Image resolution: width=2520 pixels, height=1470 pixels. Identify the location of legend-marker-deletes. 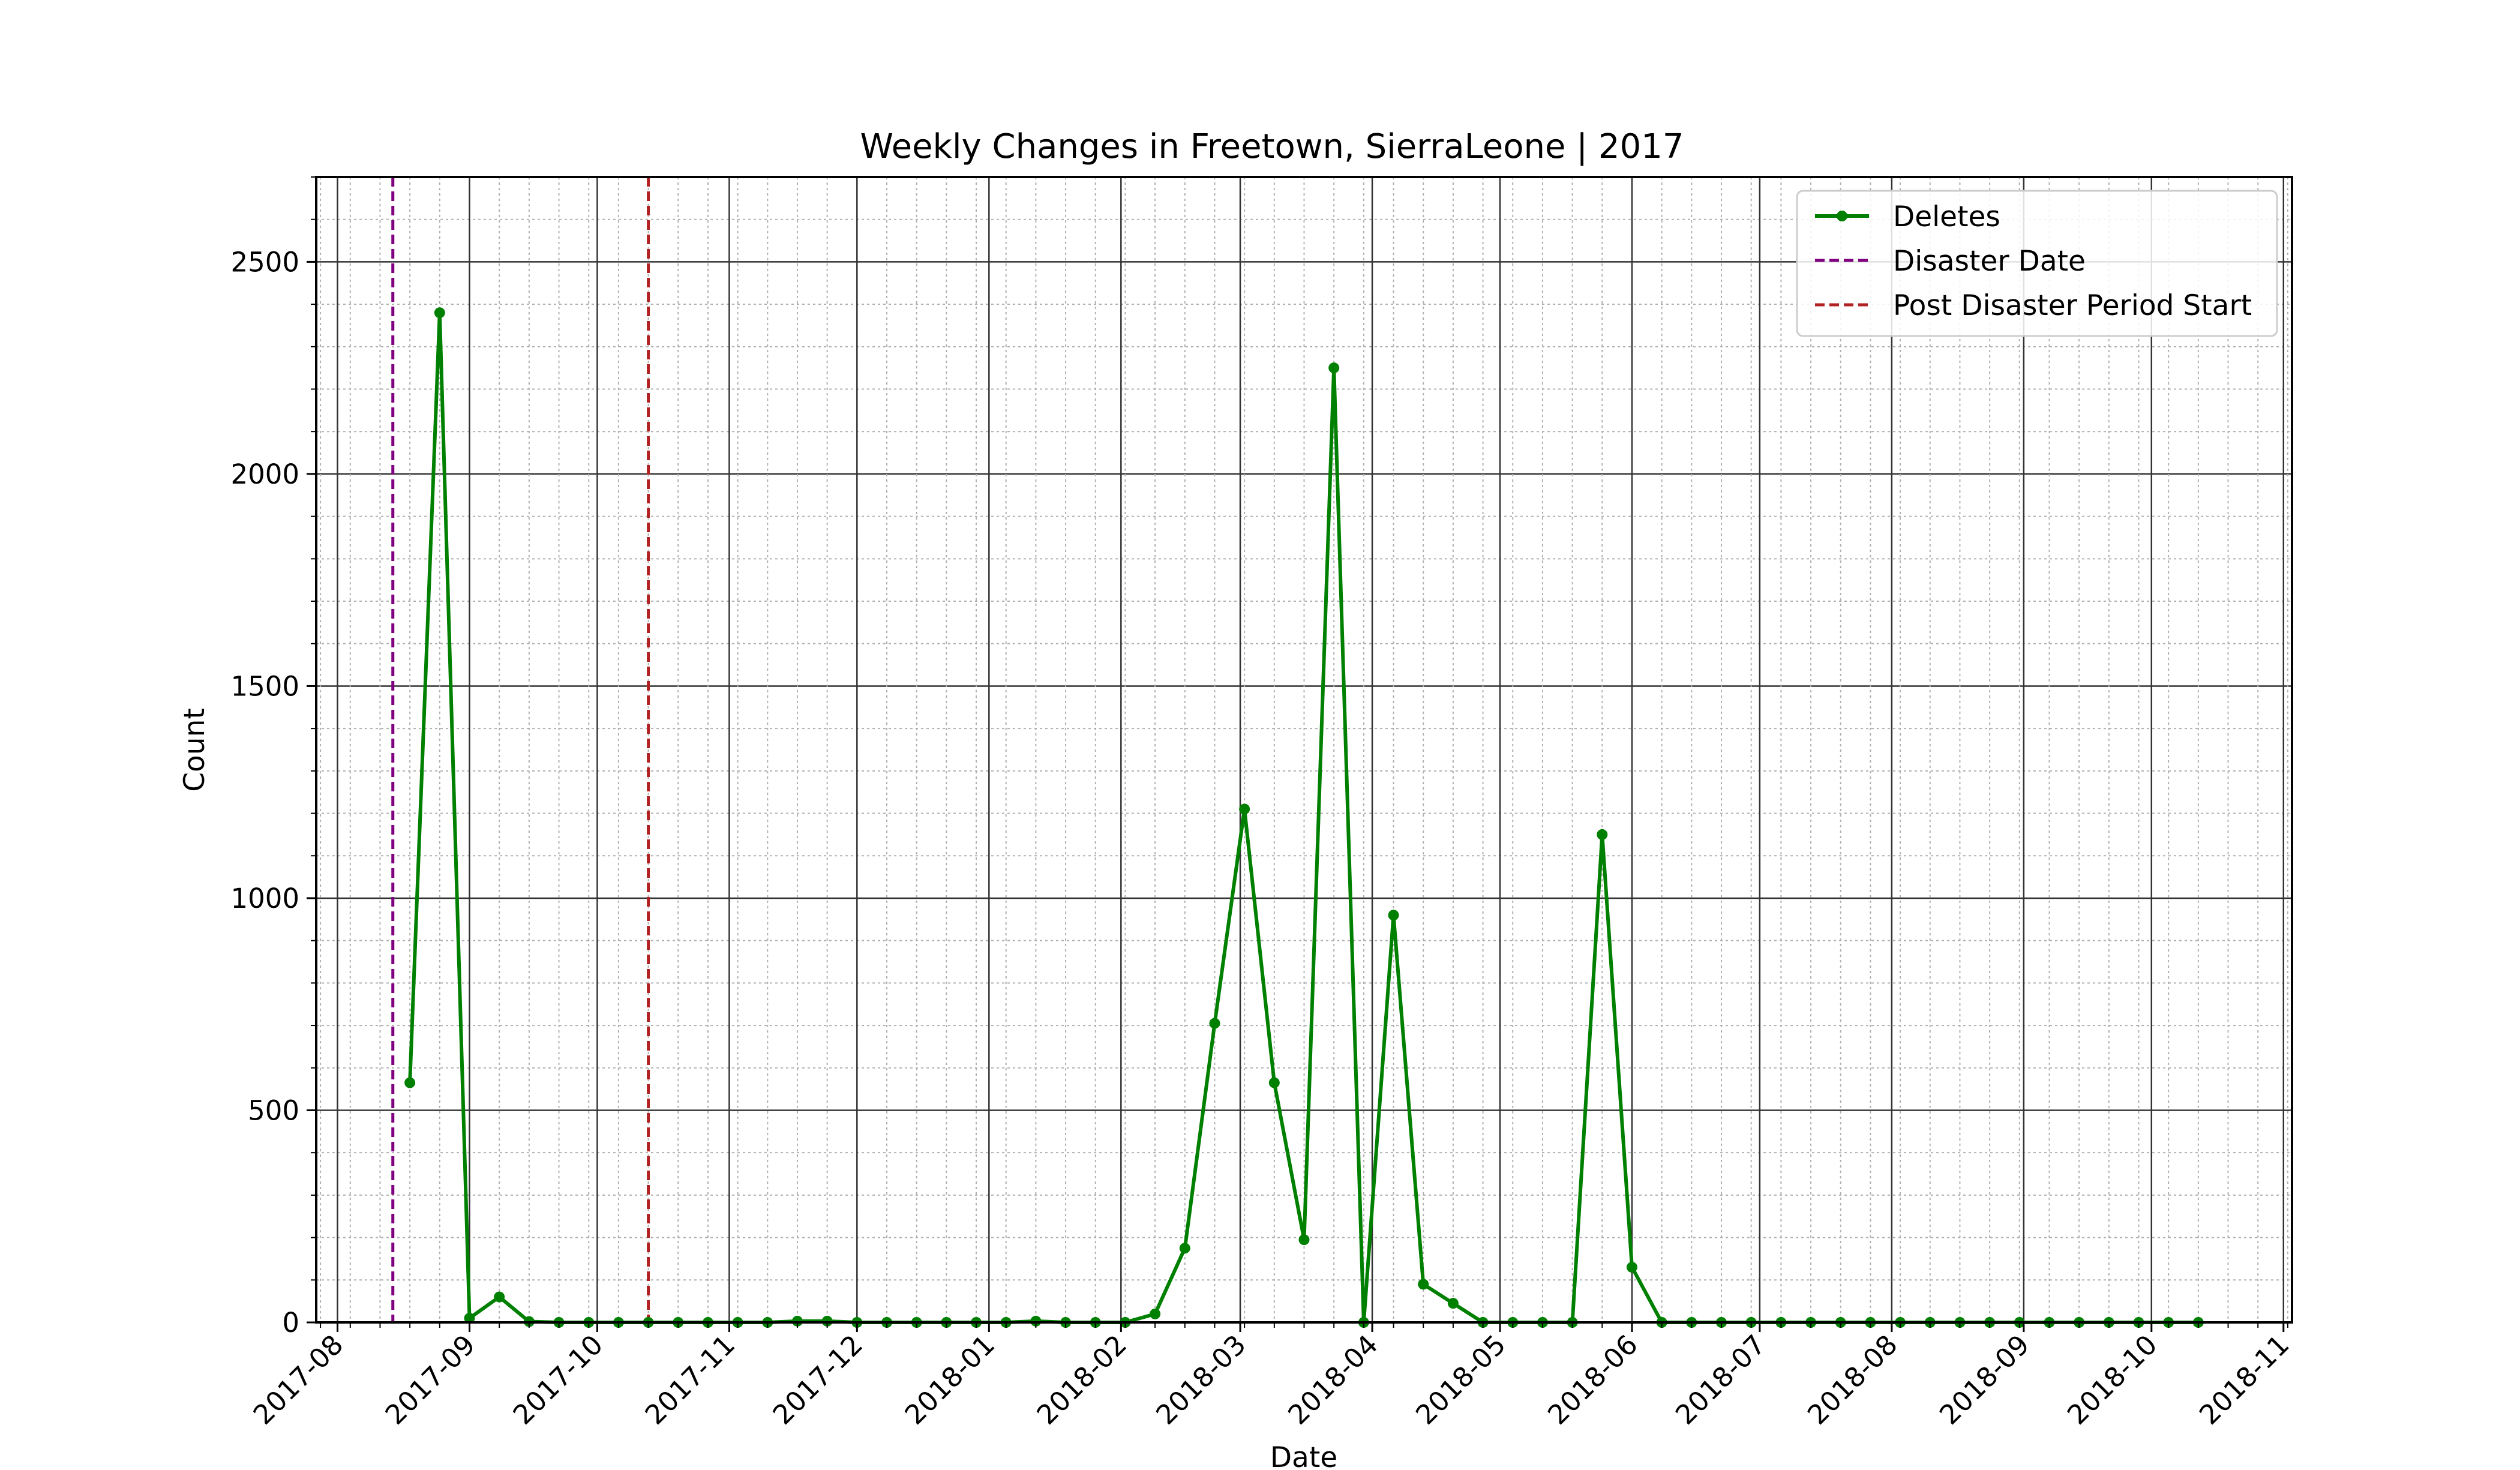
(1842, 216).